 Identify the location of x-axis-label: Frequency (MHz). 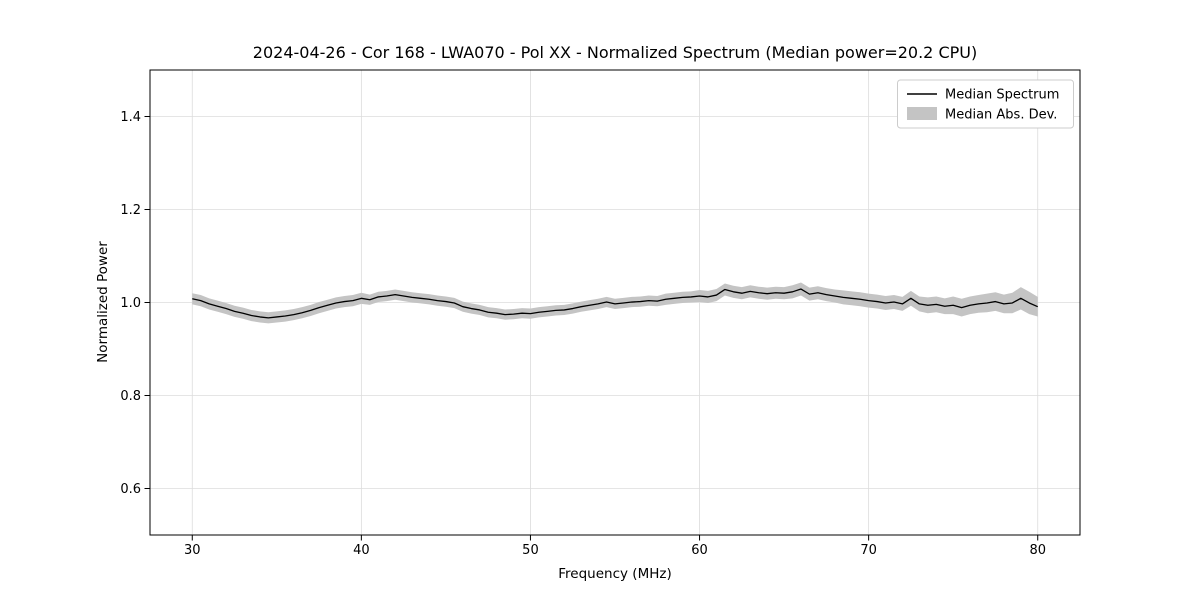
(614, 574).